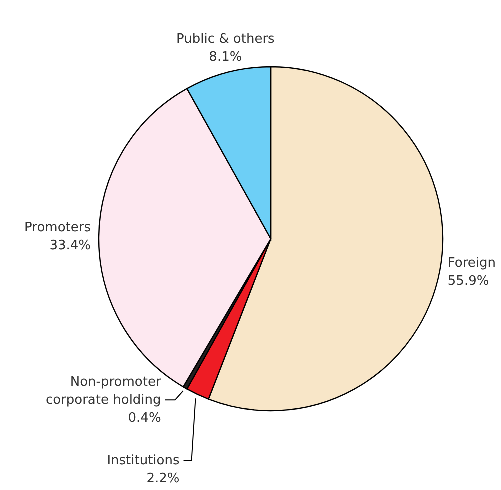 The height and width of the screenshot is (490, 501). Describe the element at coordinates (143, 461) in the screenshot. I see `slice-label: Institutions` at that location.